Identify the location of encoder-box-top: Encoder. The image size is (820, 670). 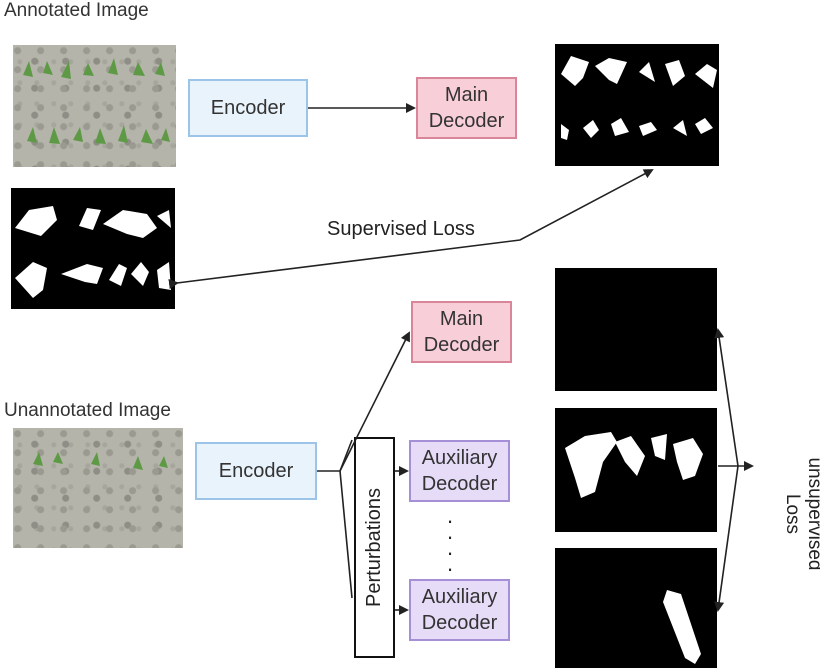
(248, 108).